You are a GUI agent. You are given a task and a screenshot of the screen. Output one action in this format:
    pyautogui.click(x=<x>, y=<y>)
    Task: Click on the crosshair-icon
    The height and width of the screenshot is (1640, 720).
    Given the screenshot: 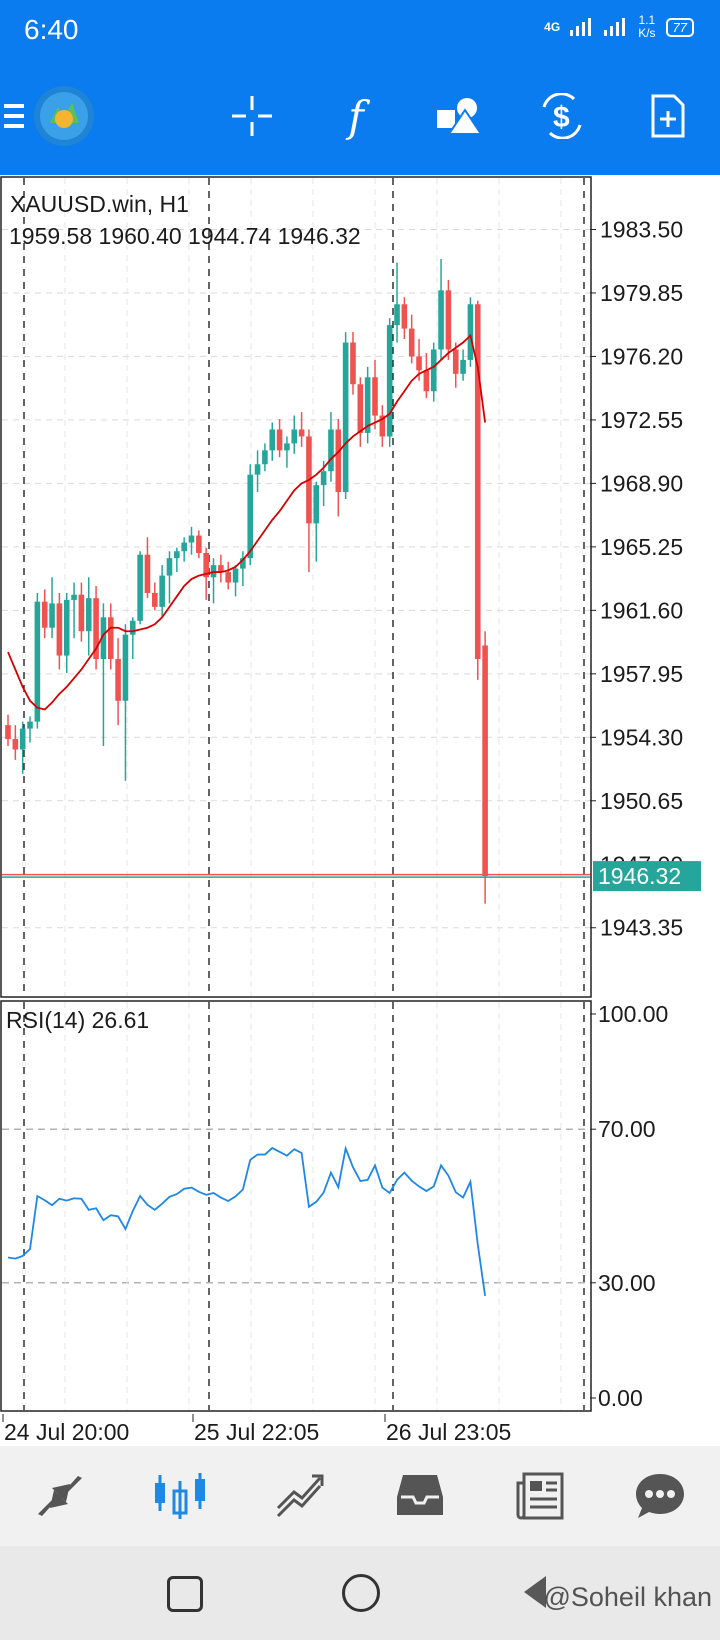 What is the action you would take?
    pyautogui.click(x=252, y=116)
    